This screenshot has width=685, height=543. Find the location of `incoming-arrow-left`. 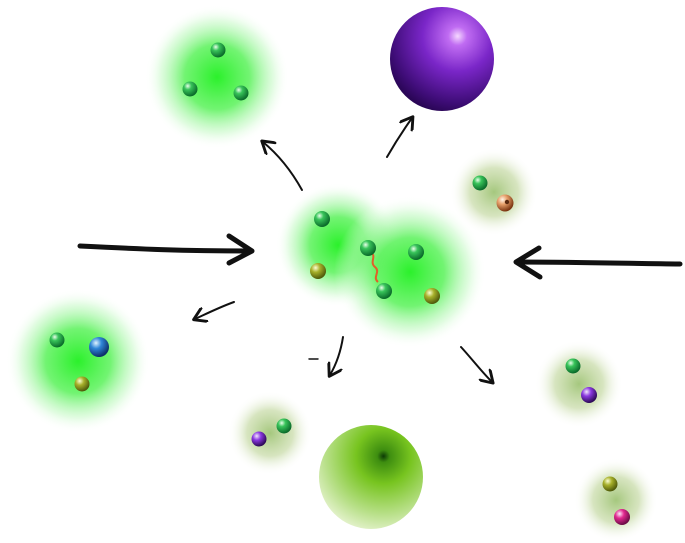

incoming-arrow-left is located at coordinates (166, 249).